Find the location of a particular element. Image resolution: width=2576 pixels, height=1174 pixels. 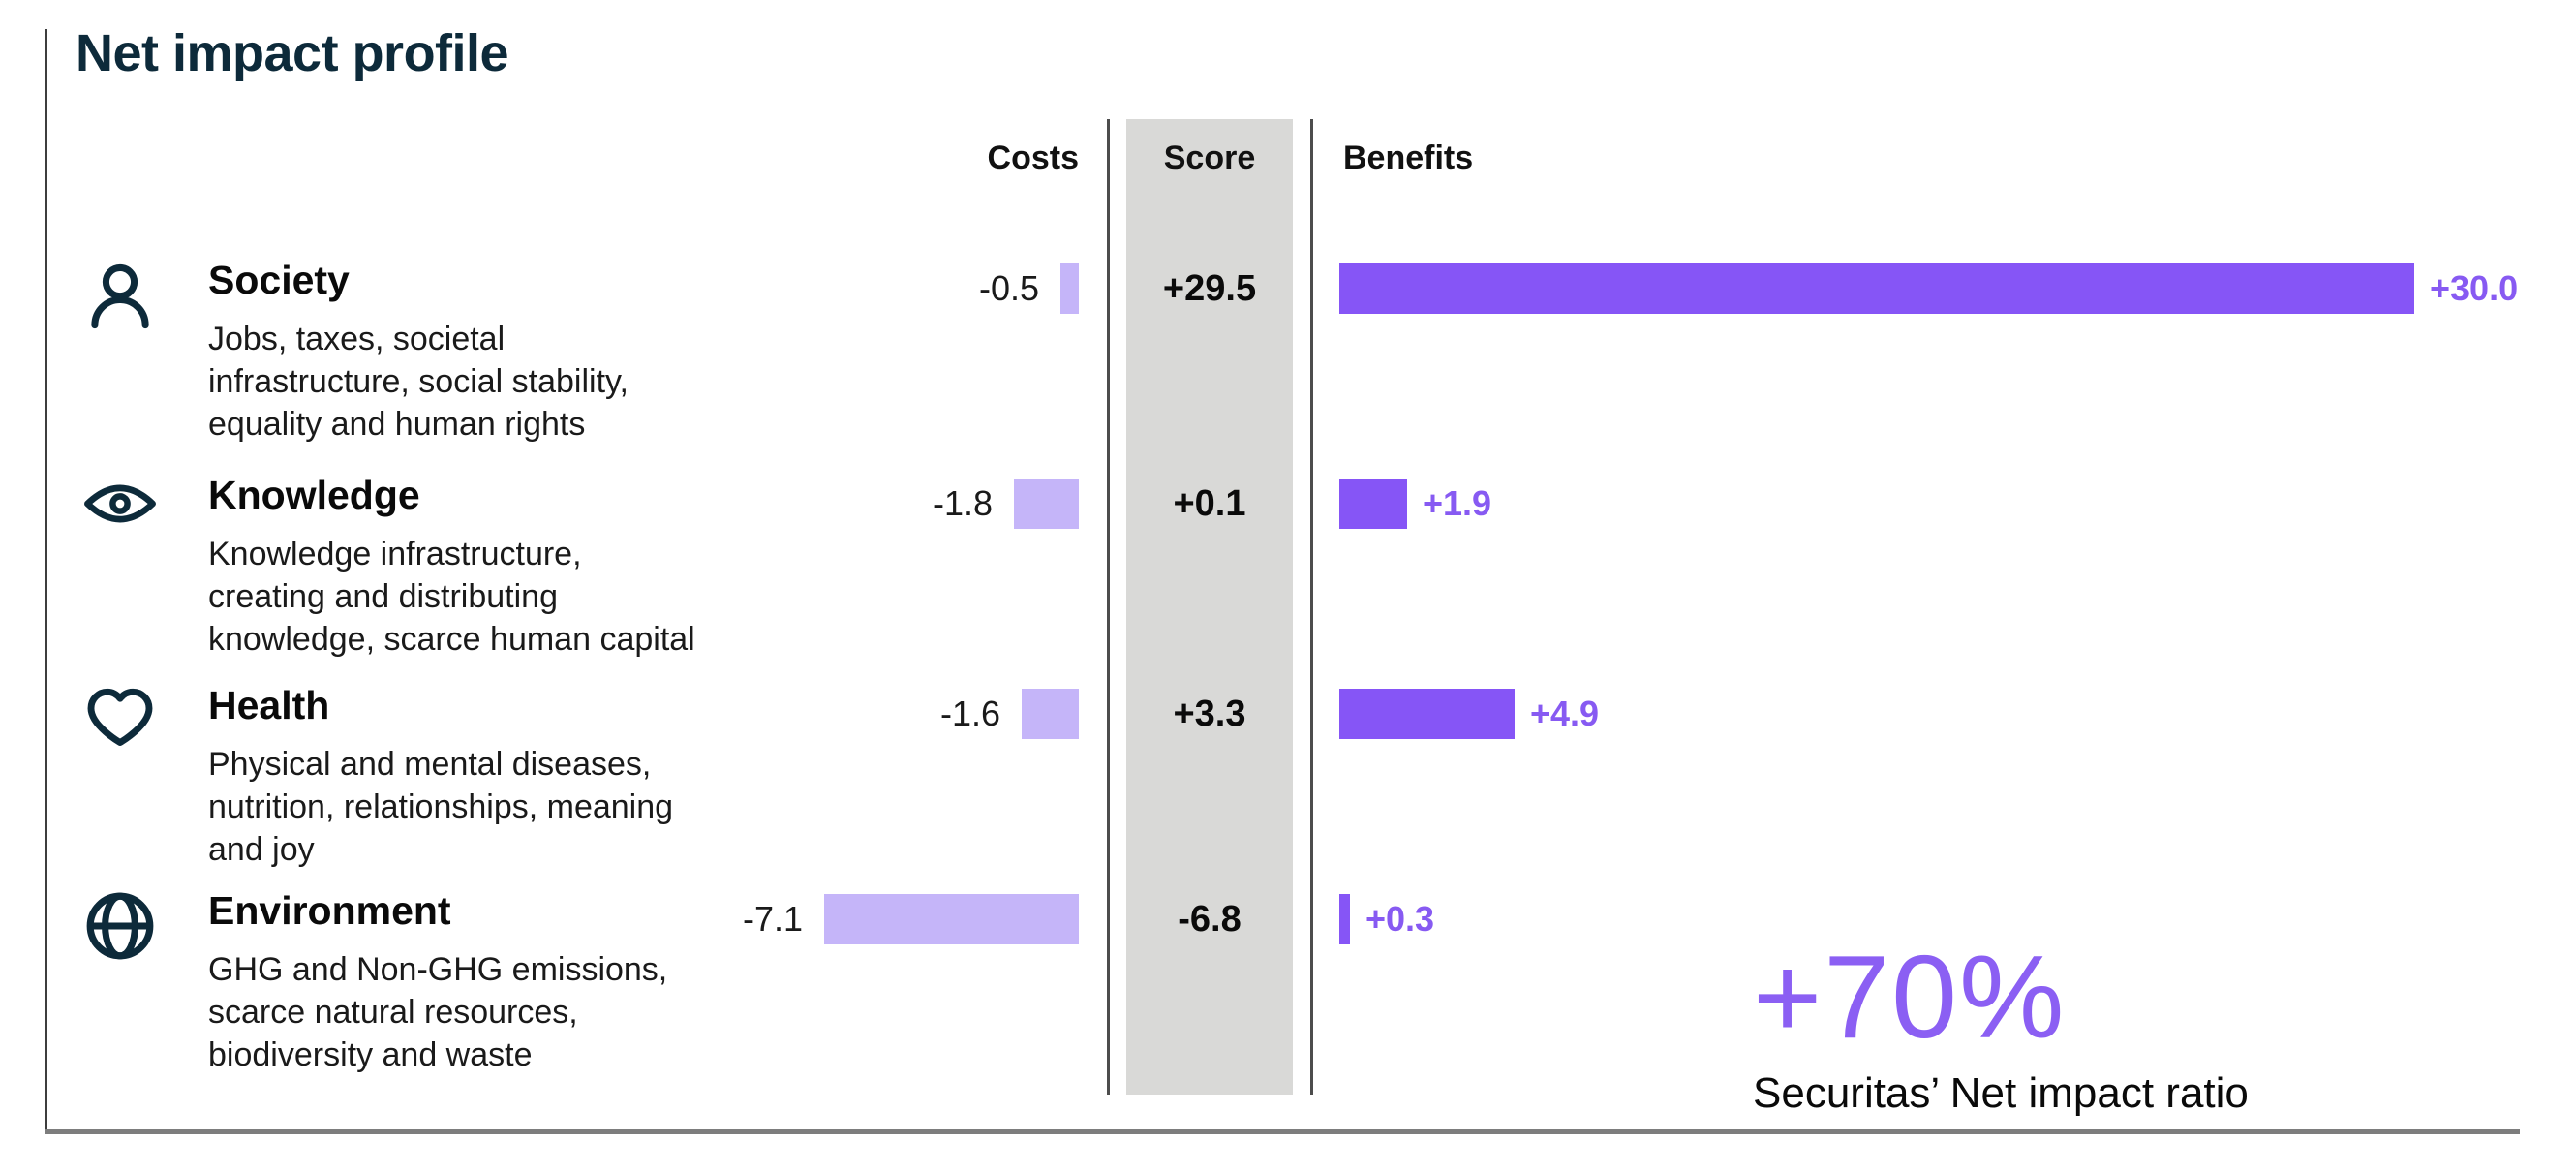

person-icon is located at coordinates (120, 301).